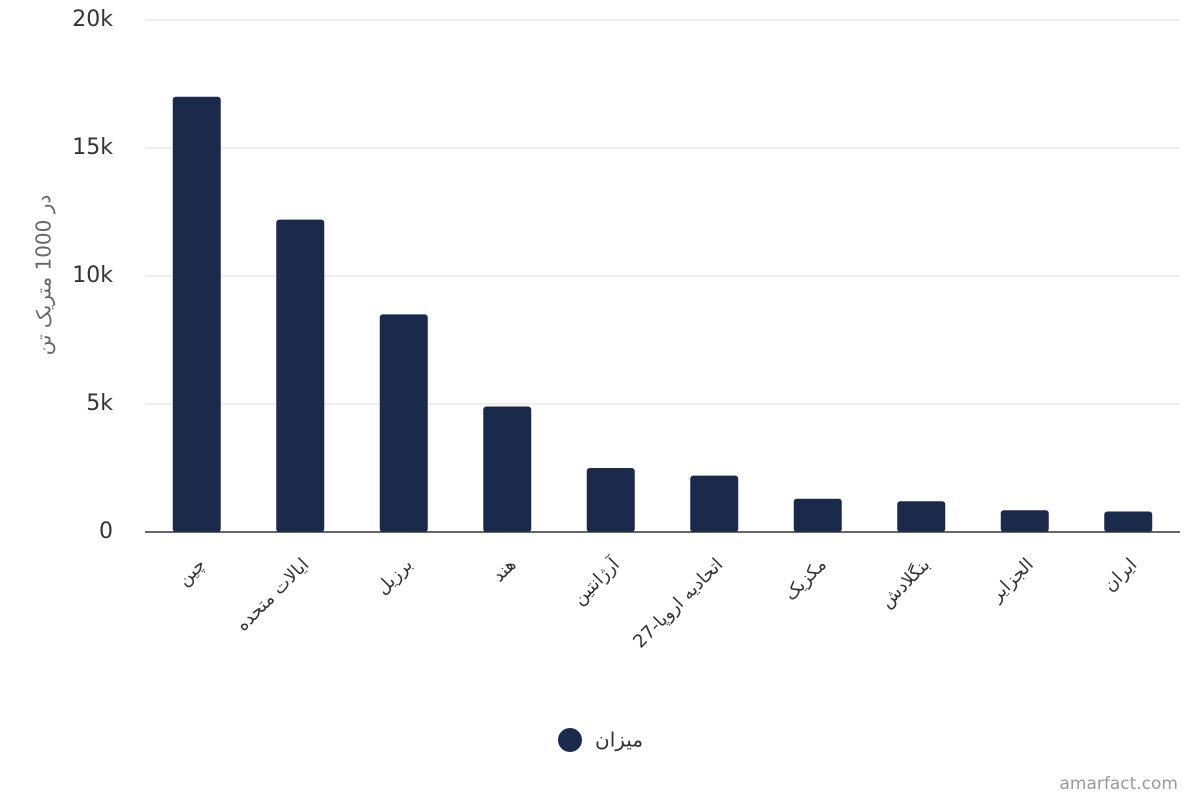  Describe the element at coordinates (99, 403) in the screenshot. I see `y-tick-label: 5k` at that location.